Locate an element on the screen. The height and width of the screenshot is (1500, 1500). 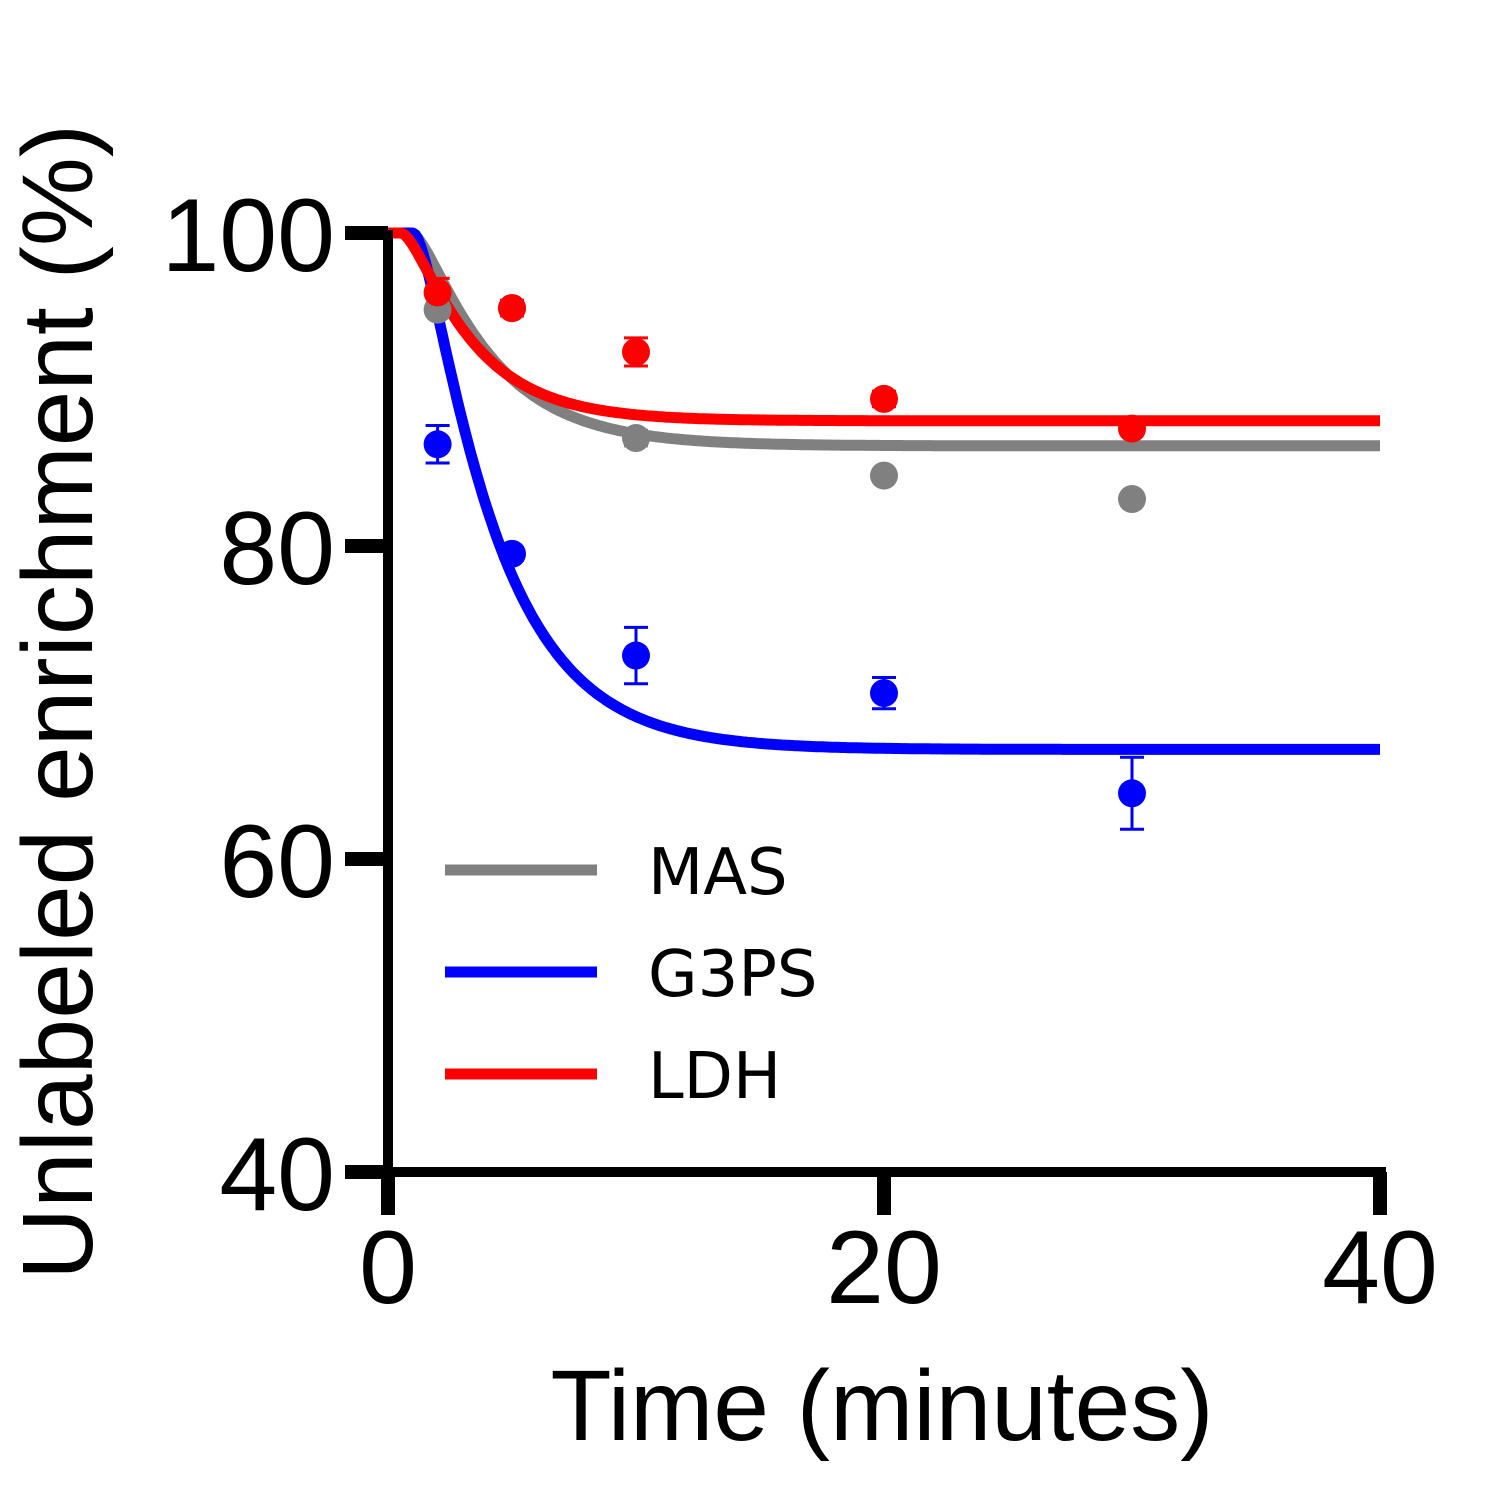
fit-curve-mas is located at coordinates (884, 339).